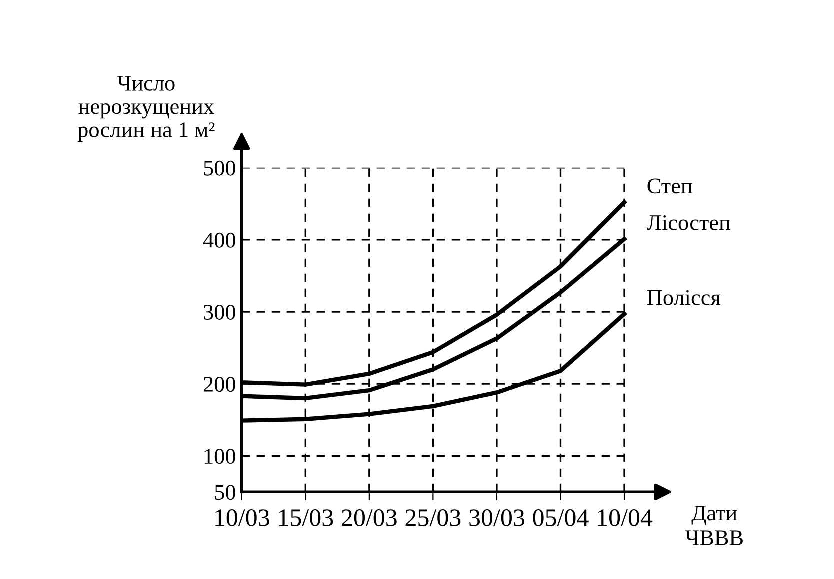  Describe the element at coordinates (220, 384) in the screenshot. I see `y-tick-label: 200` at that location.